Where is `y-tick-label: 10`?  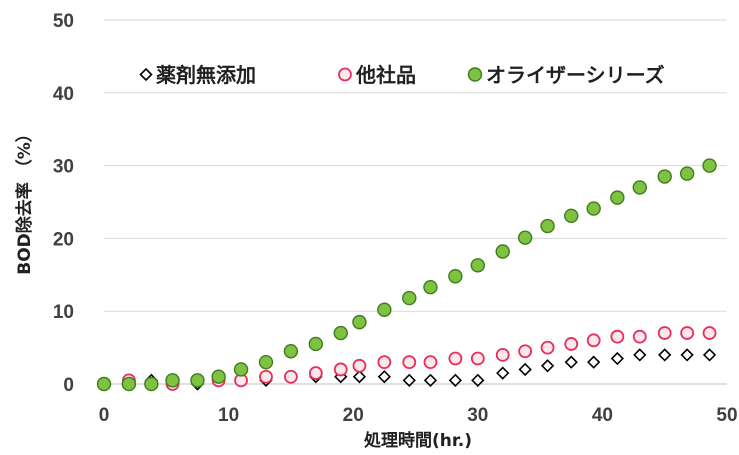
y-tick-label: 10 is located at coordinates (63, 312).